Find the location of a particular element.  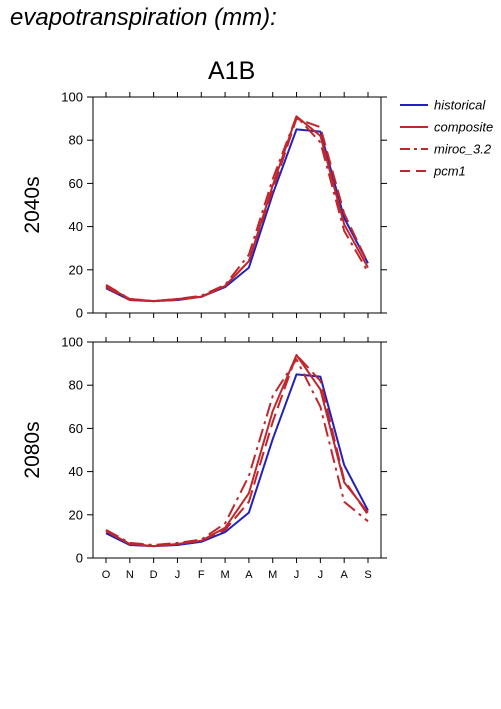

series-line-historical is located at coordinates (237, 460).